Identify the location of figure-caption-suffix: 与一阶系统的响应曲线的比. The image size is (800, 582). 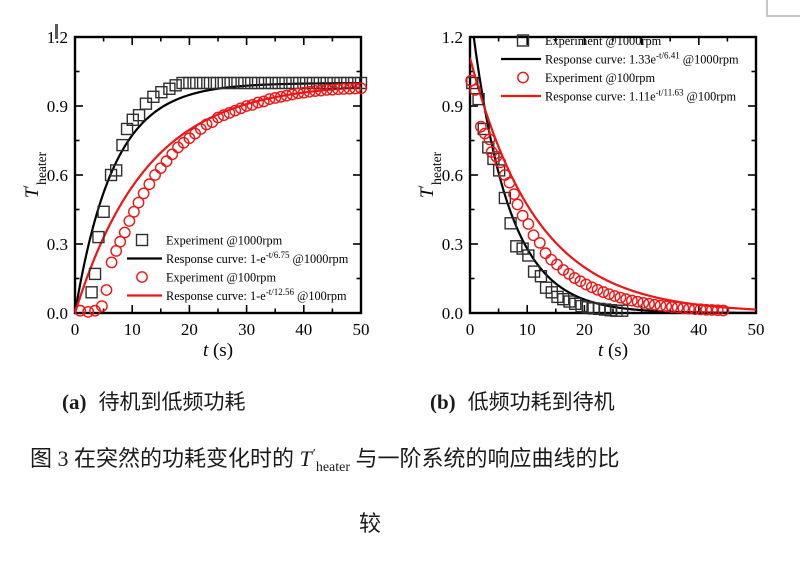
(485, 458).